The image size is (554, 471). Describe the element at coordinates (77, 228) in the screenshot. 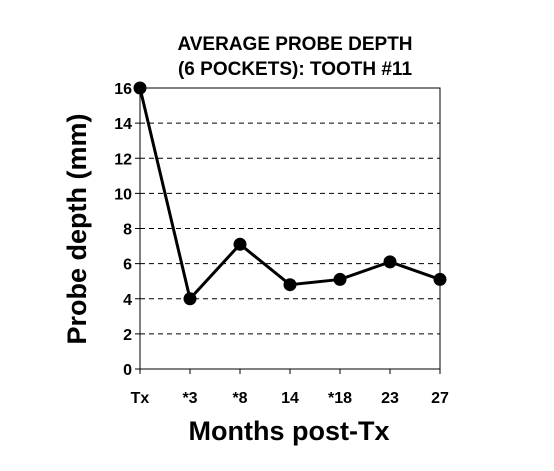

I see `y-axis-title: Probe depth (mm)` at that location.